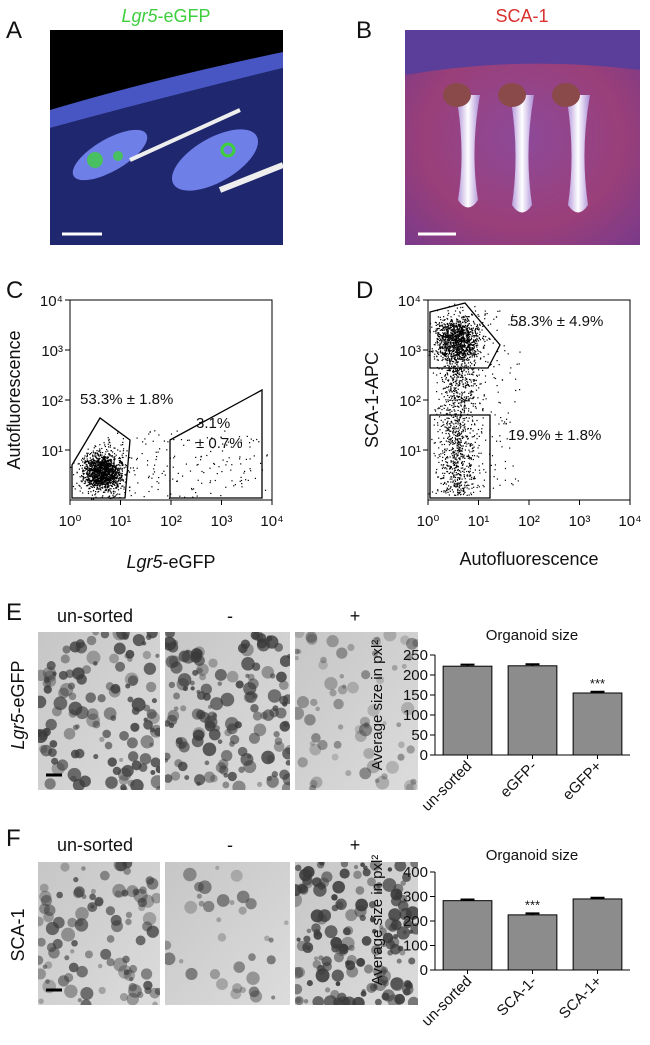  I want to click on image-label: +, so click(355, 616).